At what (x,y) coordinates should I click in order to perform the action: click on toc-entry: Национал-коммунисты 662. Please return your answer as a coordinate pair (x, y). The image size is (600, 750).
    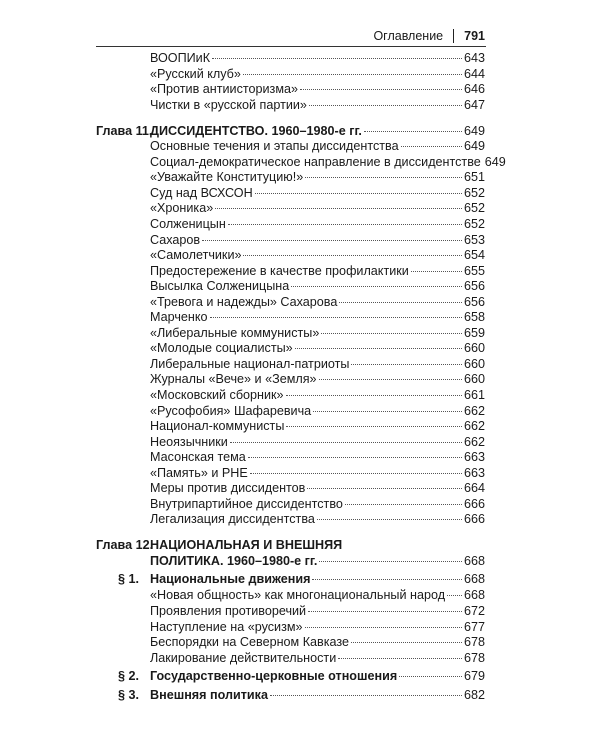
    Looking at the image, I should click on (290, 426).